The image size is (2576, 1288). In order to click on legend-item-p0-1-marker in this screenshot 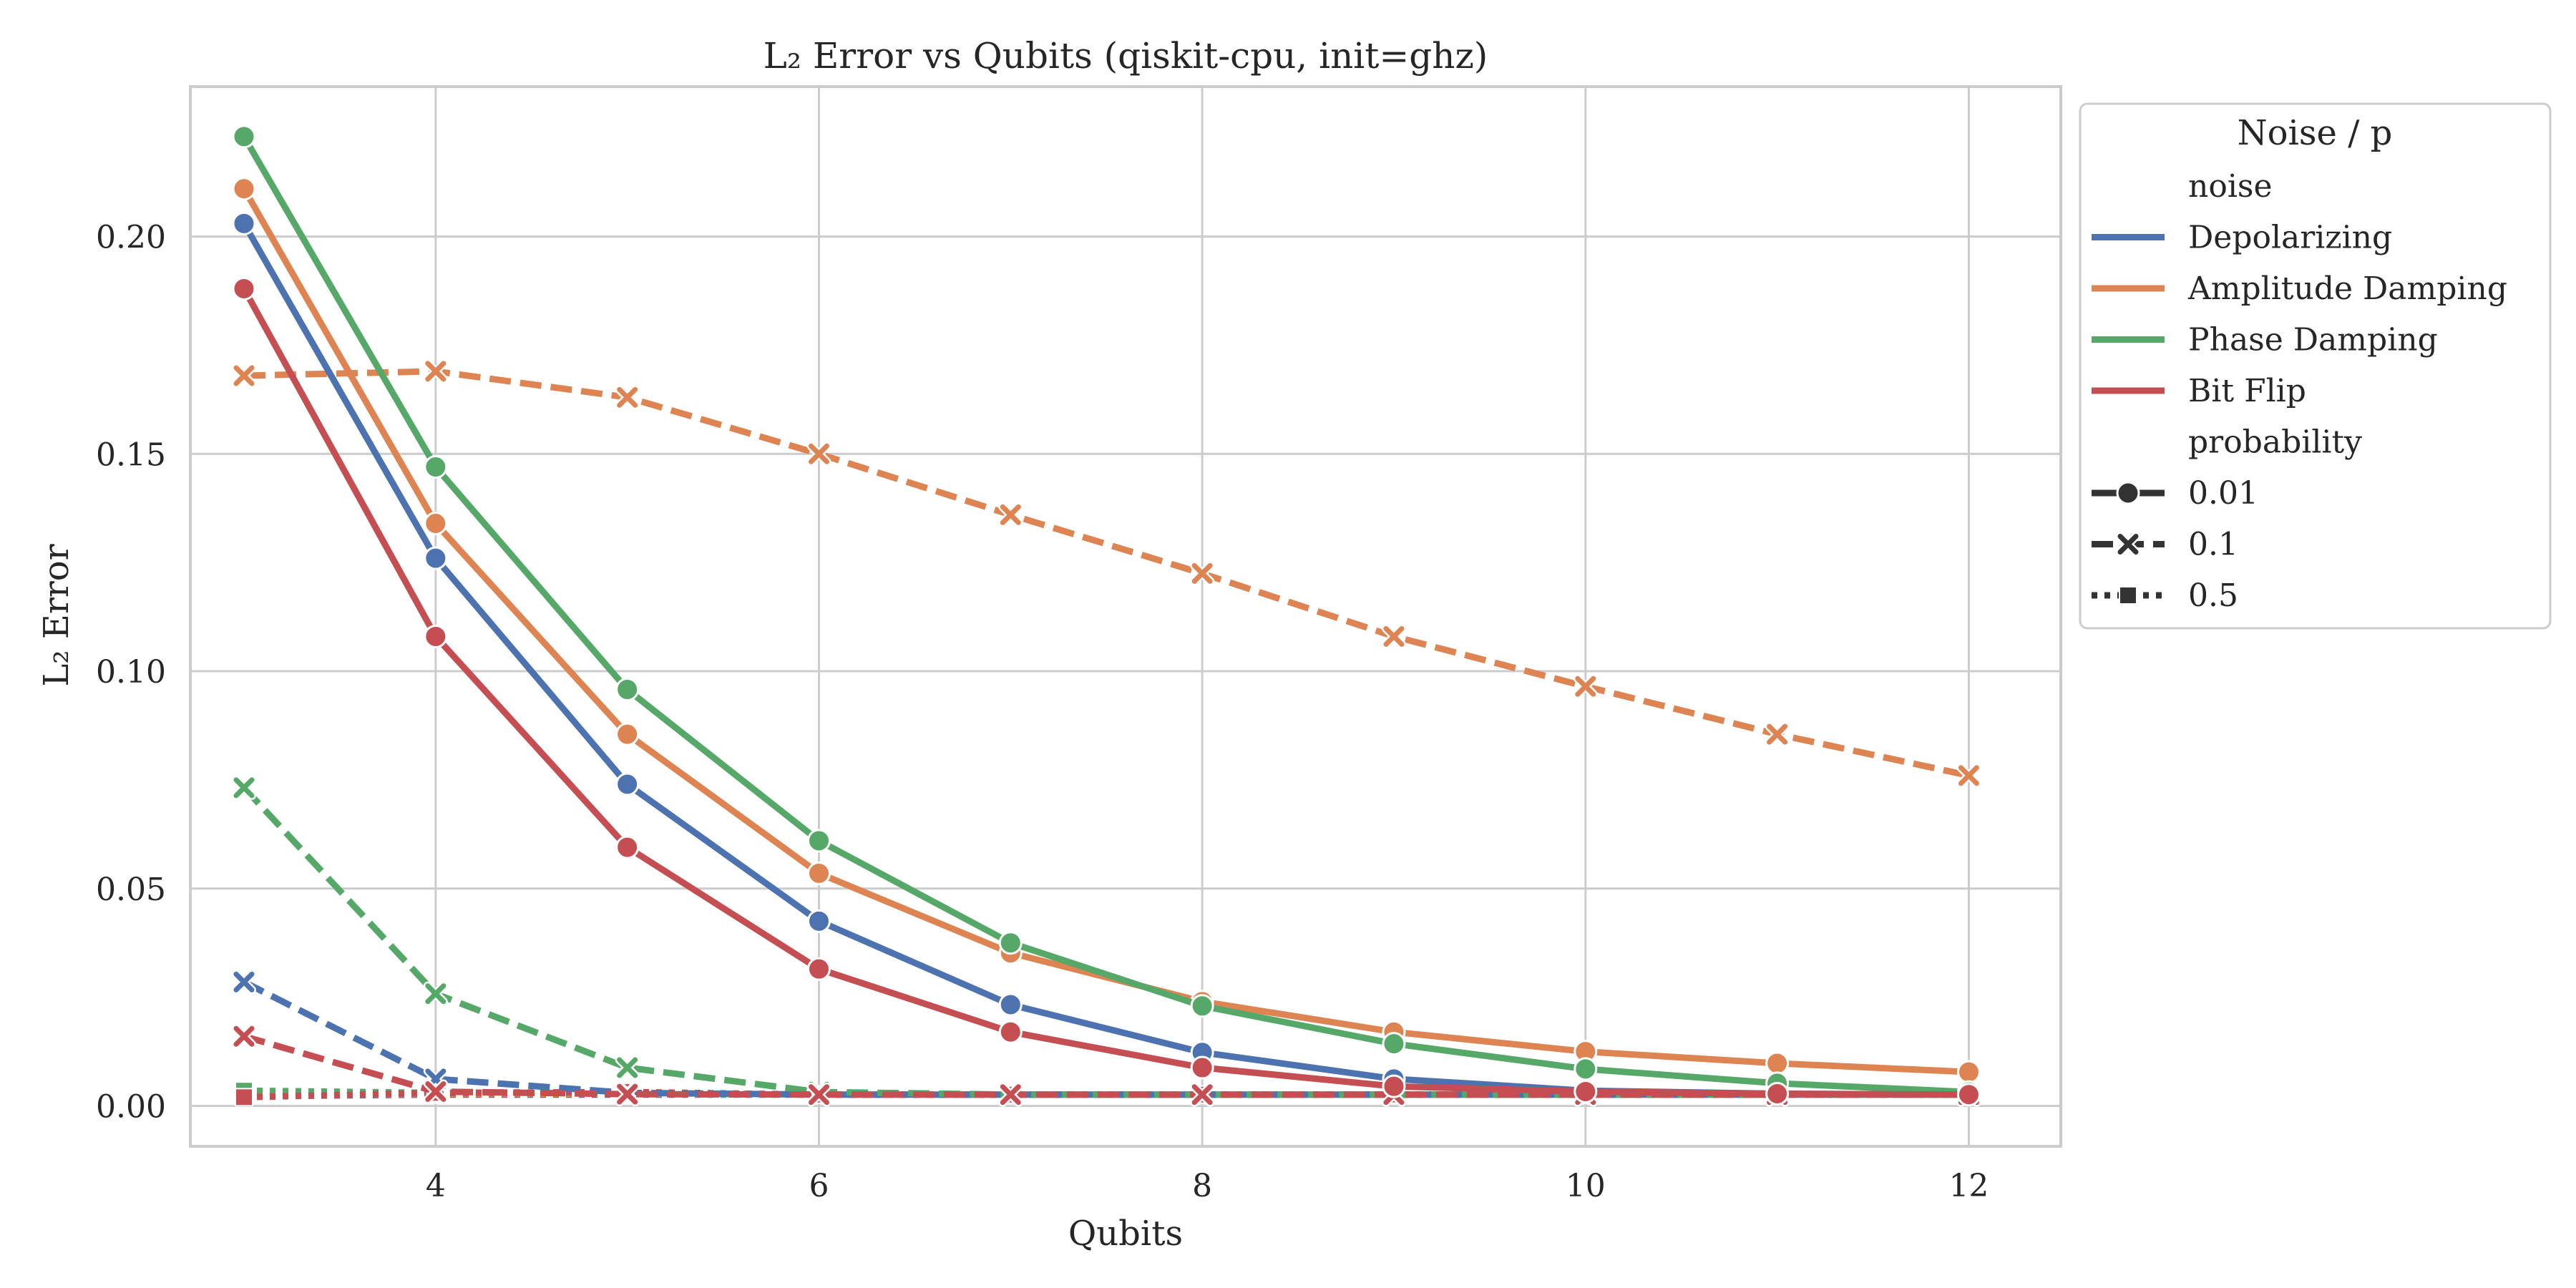, I will do `click(2128, 544)`.